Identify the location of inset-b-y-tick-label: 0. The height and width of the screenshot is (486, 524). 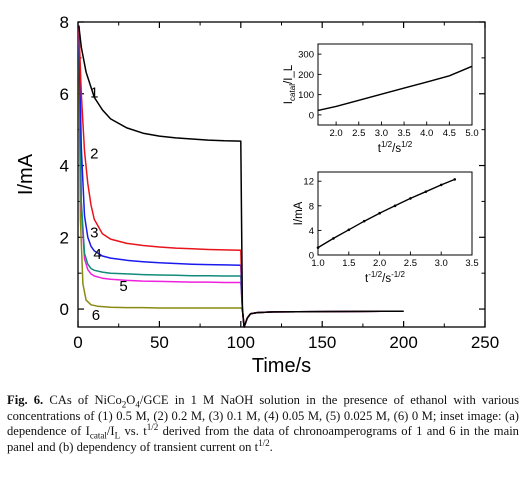
(311, 256).